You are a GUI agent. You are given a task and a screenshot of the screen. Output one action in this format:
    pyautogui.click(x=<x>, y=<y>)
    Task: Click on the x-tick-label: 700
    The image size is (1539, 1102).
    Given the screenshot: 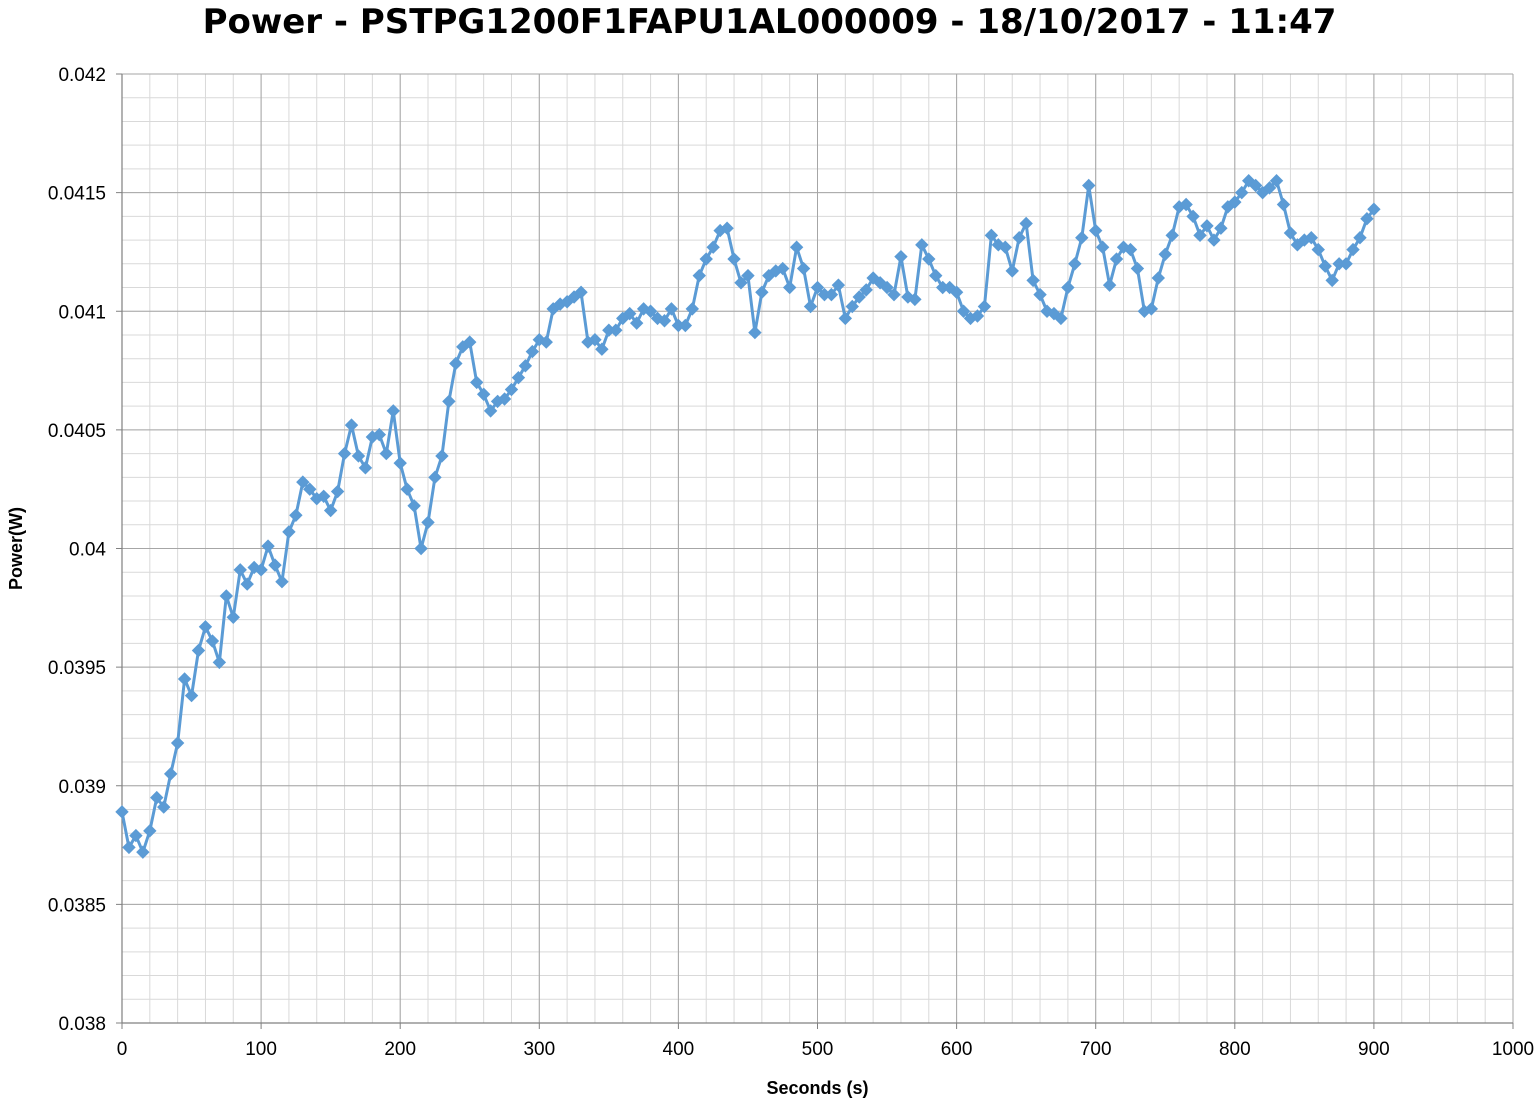 What is the action you would take?
    pyautogui.click(x=1096, y=1049)
    